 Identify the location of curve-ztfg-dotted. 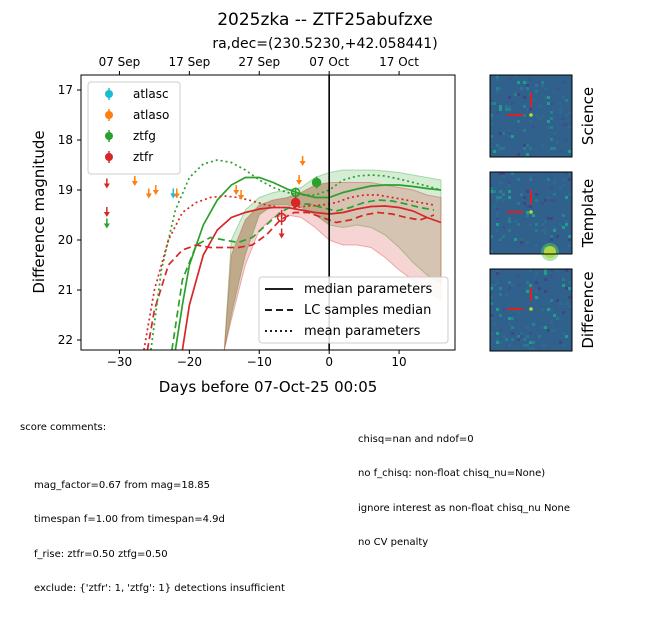
(296, 254).